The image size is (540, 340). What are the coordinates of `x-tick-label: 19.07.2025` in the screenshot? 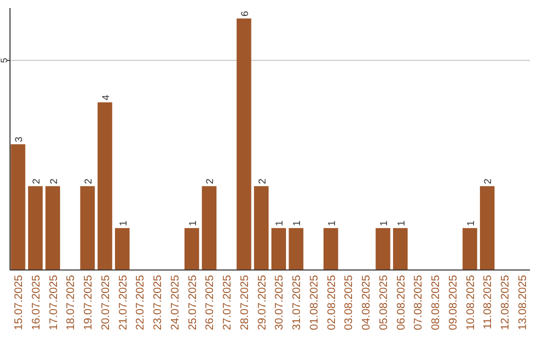 It's located at (88, 302).